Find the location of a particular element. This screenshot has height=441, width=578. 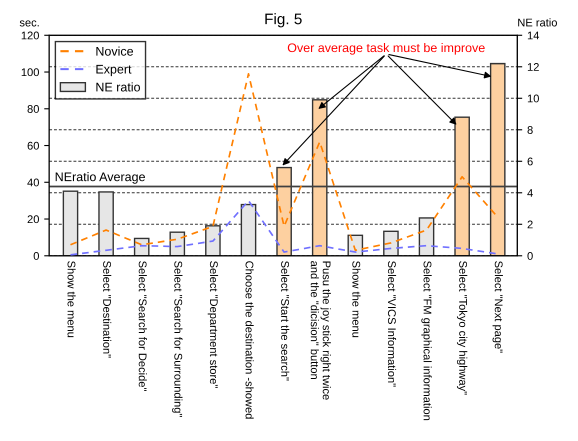

y-tick-label: 120 is located at coordinates (30, 36).